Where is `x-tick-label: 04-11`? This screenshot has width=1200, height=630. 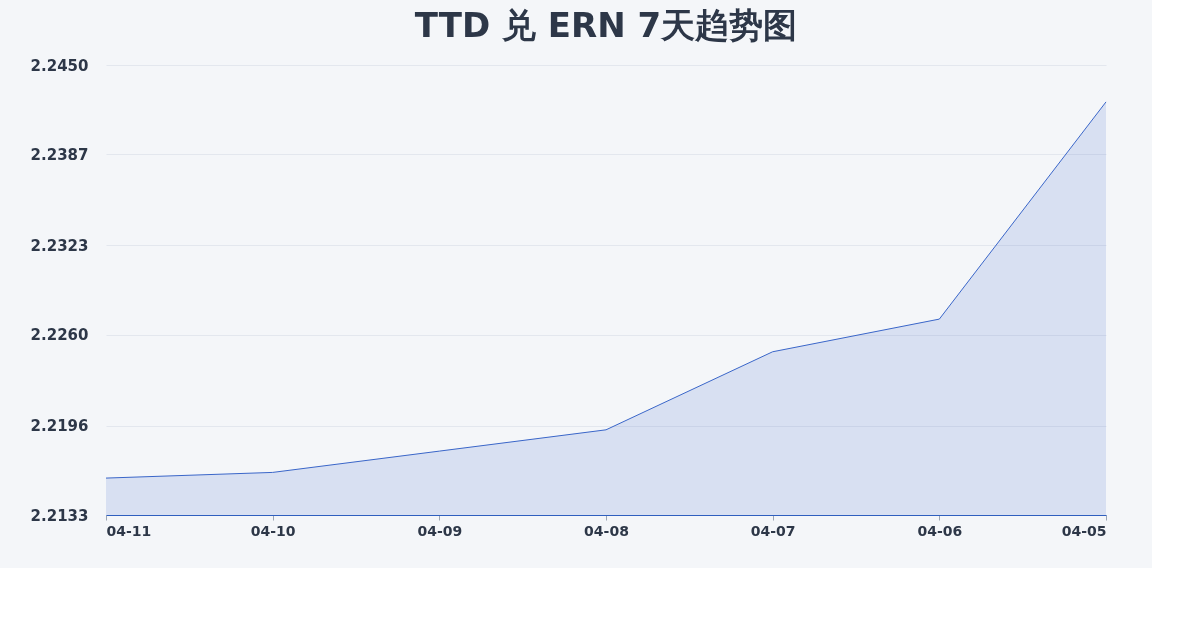
x-tick-label: 04-11 is located at coordinates (129, 530).